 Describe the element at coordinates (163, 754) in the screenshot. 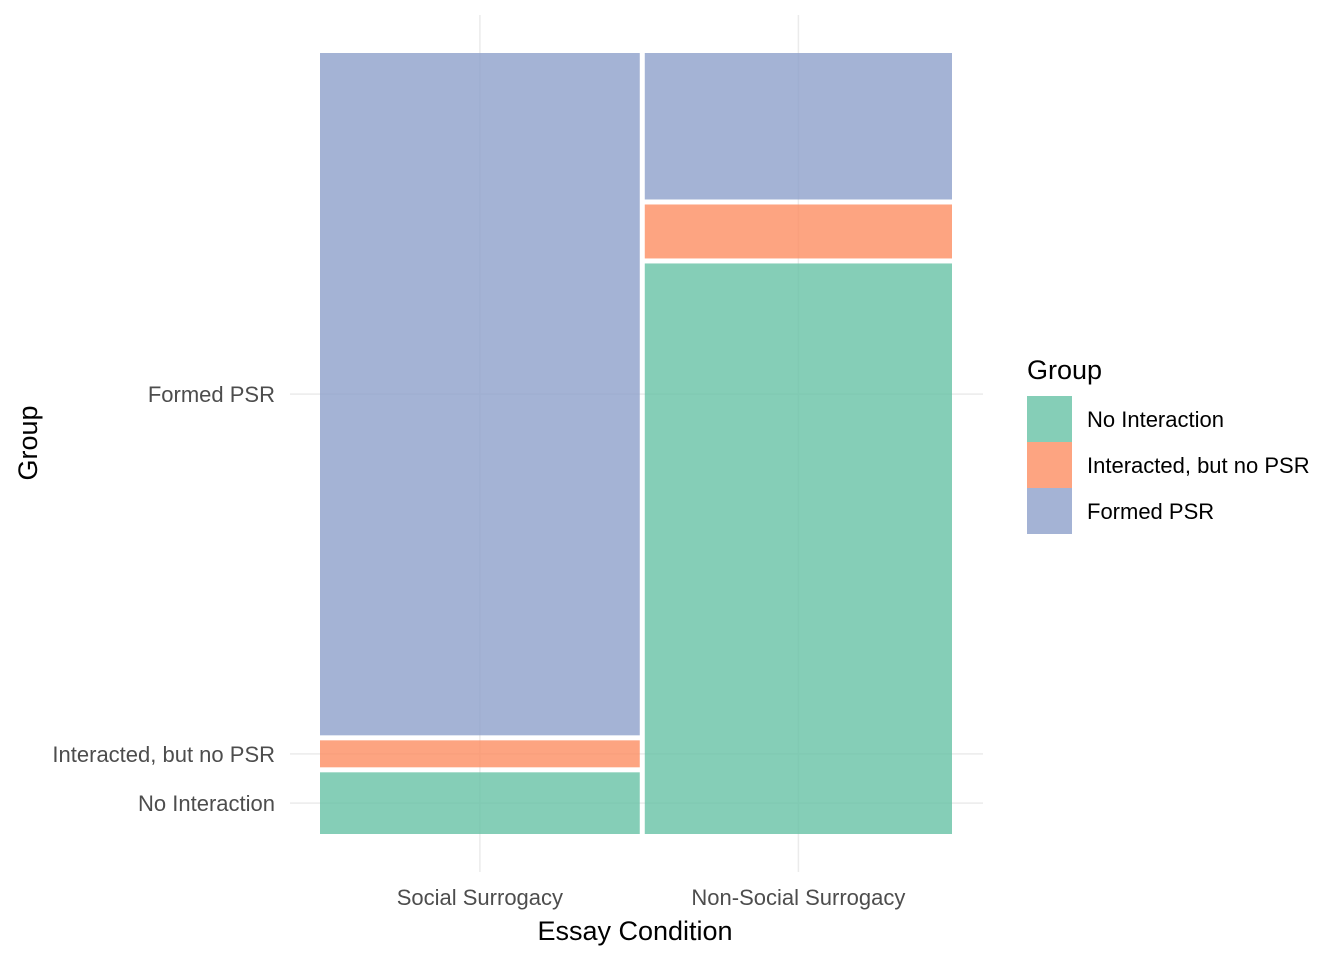

I see `y-tick-label-interacted-but-no-psr: Interacted, but no PSR` at that location.